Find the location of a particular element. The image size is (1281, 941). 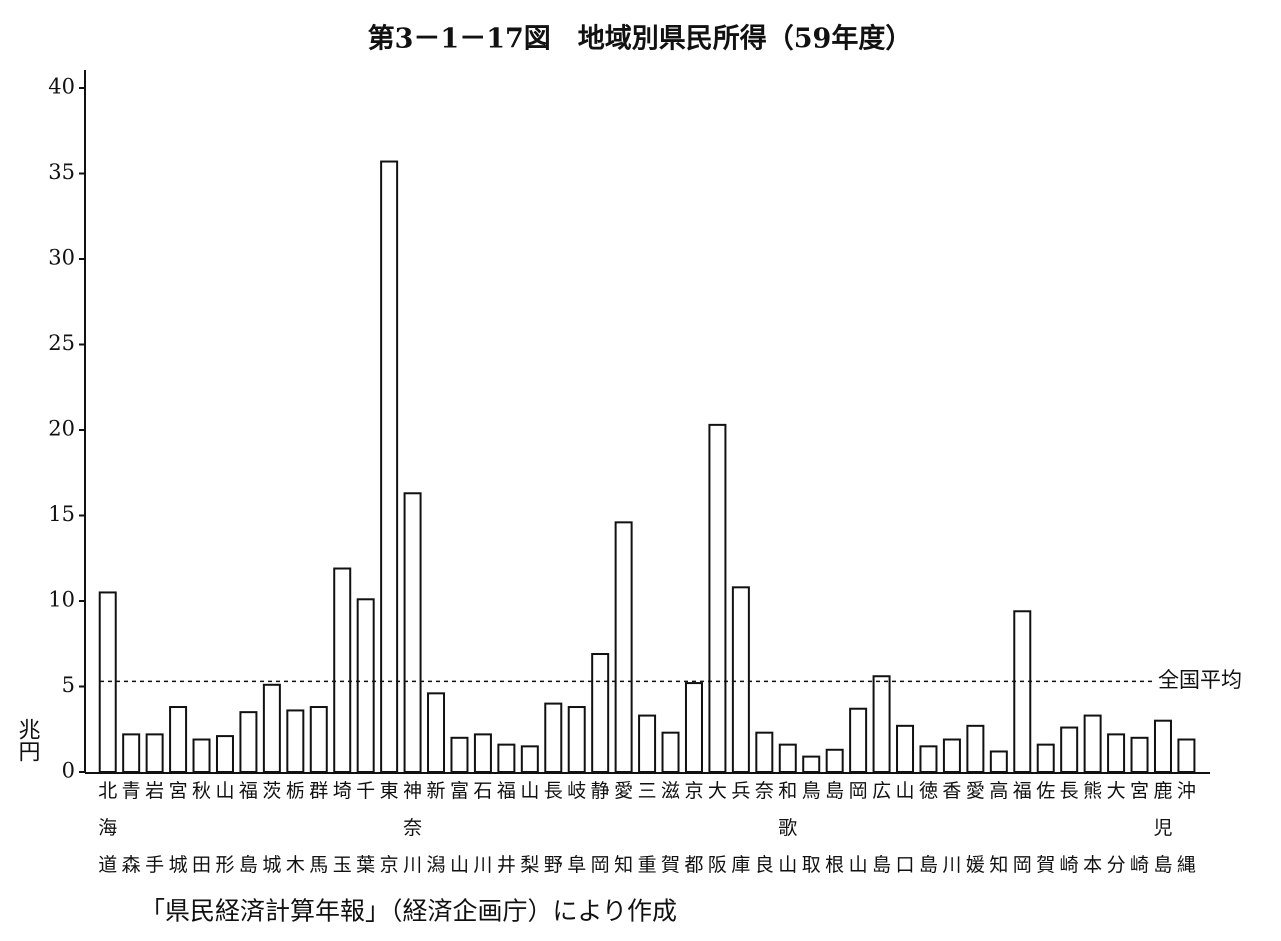

x-tick-label: 岐阜 is located at coordinates (576, 828).